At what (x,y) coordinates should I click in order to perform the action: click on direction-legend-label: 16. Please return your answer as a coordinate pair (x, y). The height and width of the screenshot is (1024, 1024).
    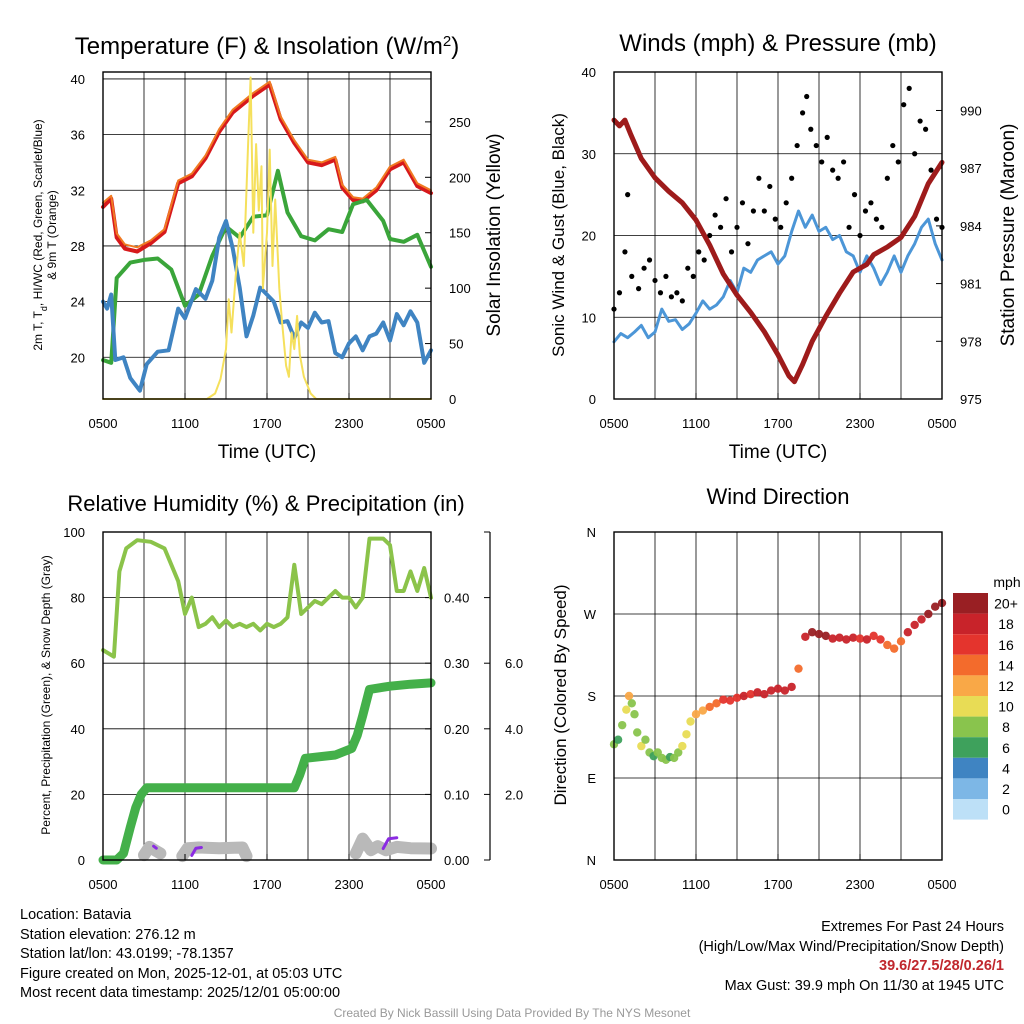
    Looking at the image, I should click on (1006, 645).